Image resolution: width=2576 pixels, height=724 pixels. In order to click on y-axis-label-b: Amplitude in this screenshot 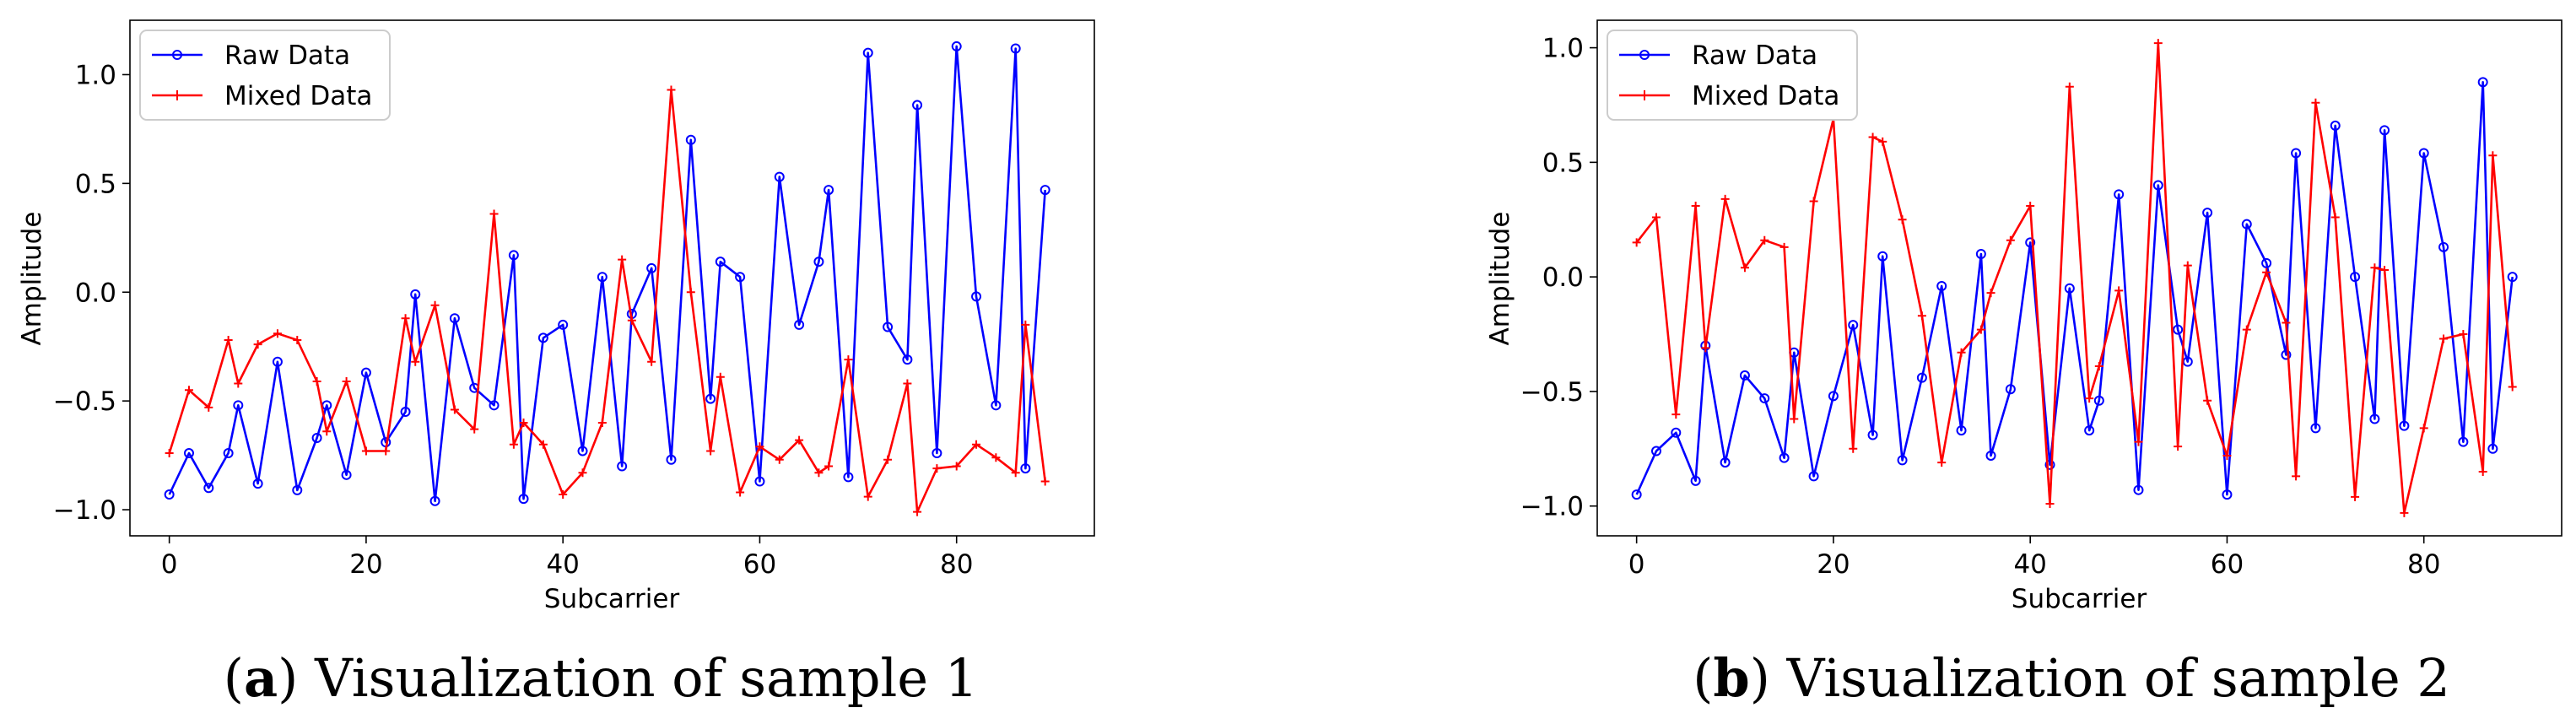, I will do `click(1500, 279)`.